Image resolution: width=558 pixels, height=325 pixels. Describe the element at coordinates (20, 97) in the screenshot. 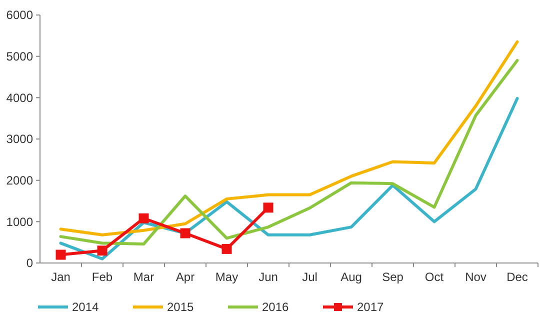

I see `y-tick-label: 4000` at that location.